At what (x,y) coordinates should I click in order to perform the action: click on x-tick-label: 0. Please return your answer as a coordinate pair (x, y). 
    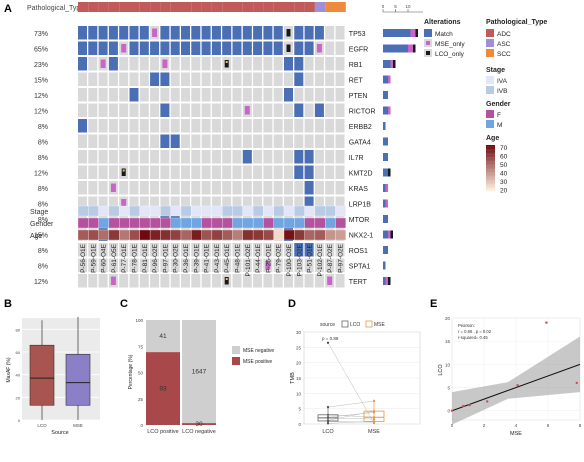
    Looking at the image, I should click on (452, 425).